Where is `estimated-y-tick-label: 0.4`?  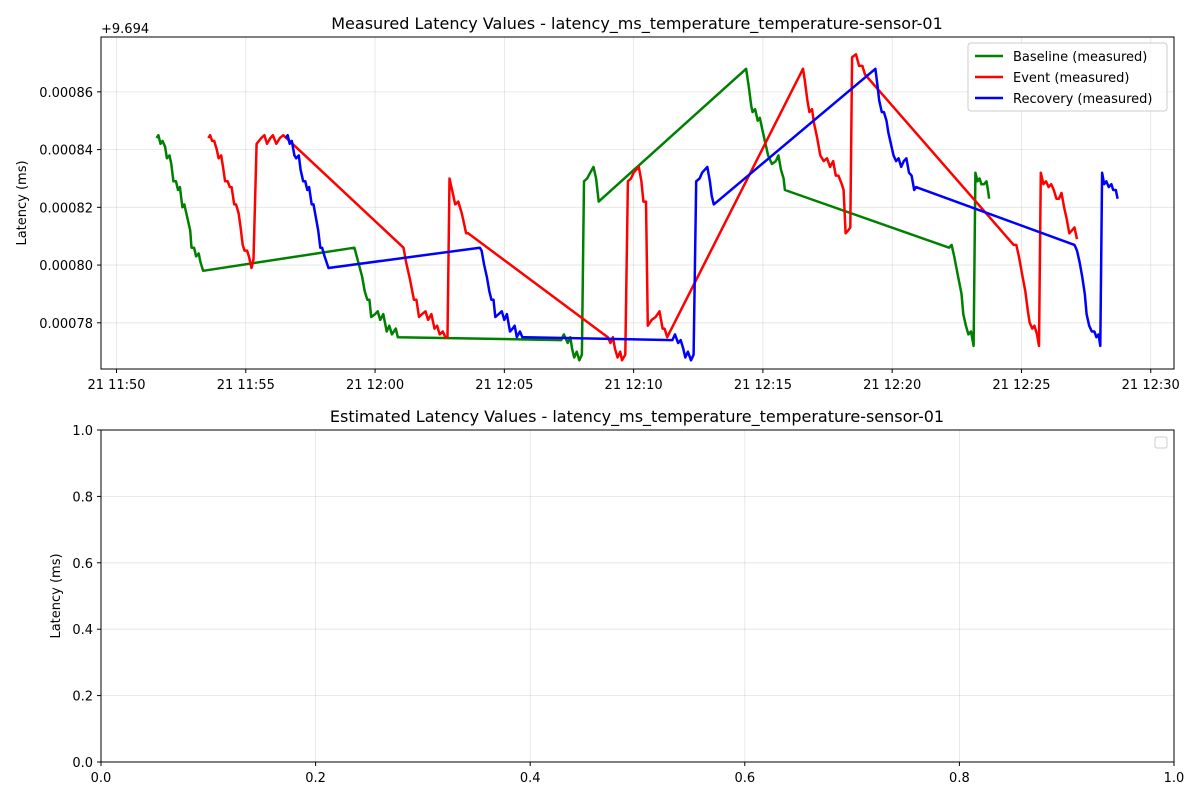 estimated-y-tick-label: 0.4 is located at coordinates (82, 630).